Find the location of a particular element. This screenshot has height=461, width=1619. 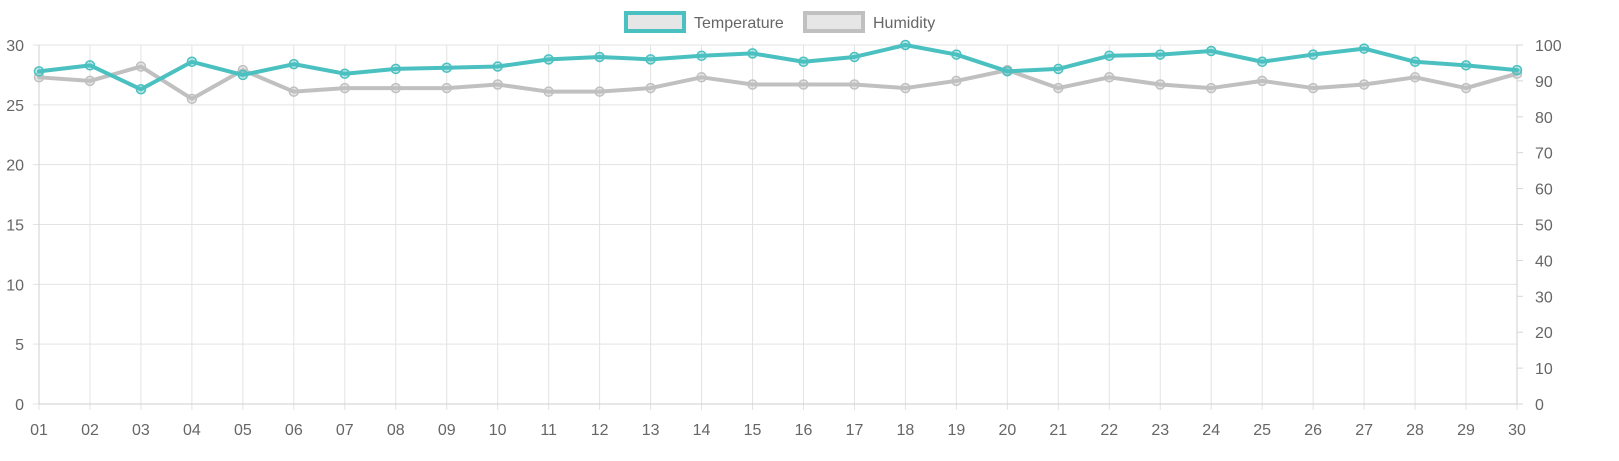

x-tick-label: 23 is located at coordinates (1160, 430).